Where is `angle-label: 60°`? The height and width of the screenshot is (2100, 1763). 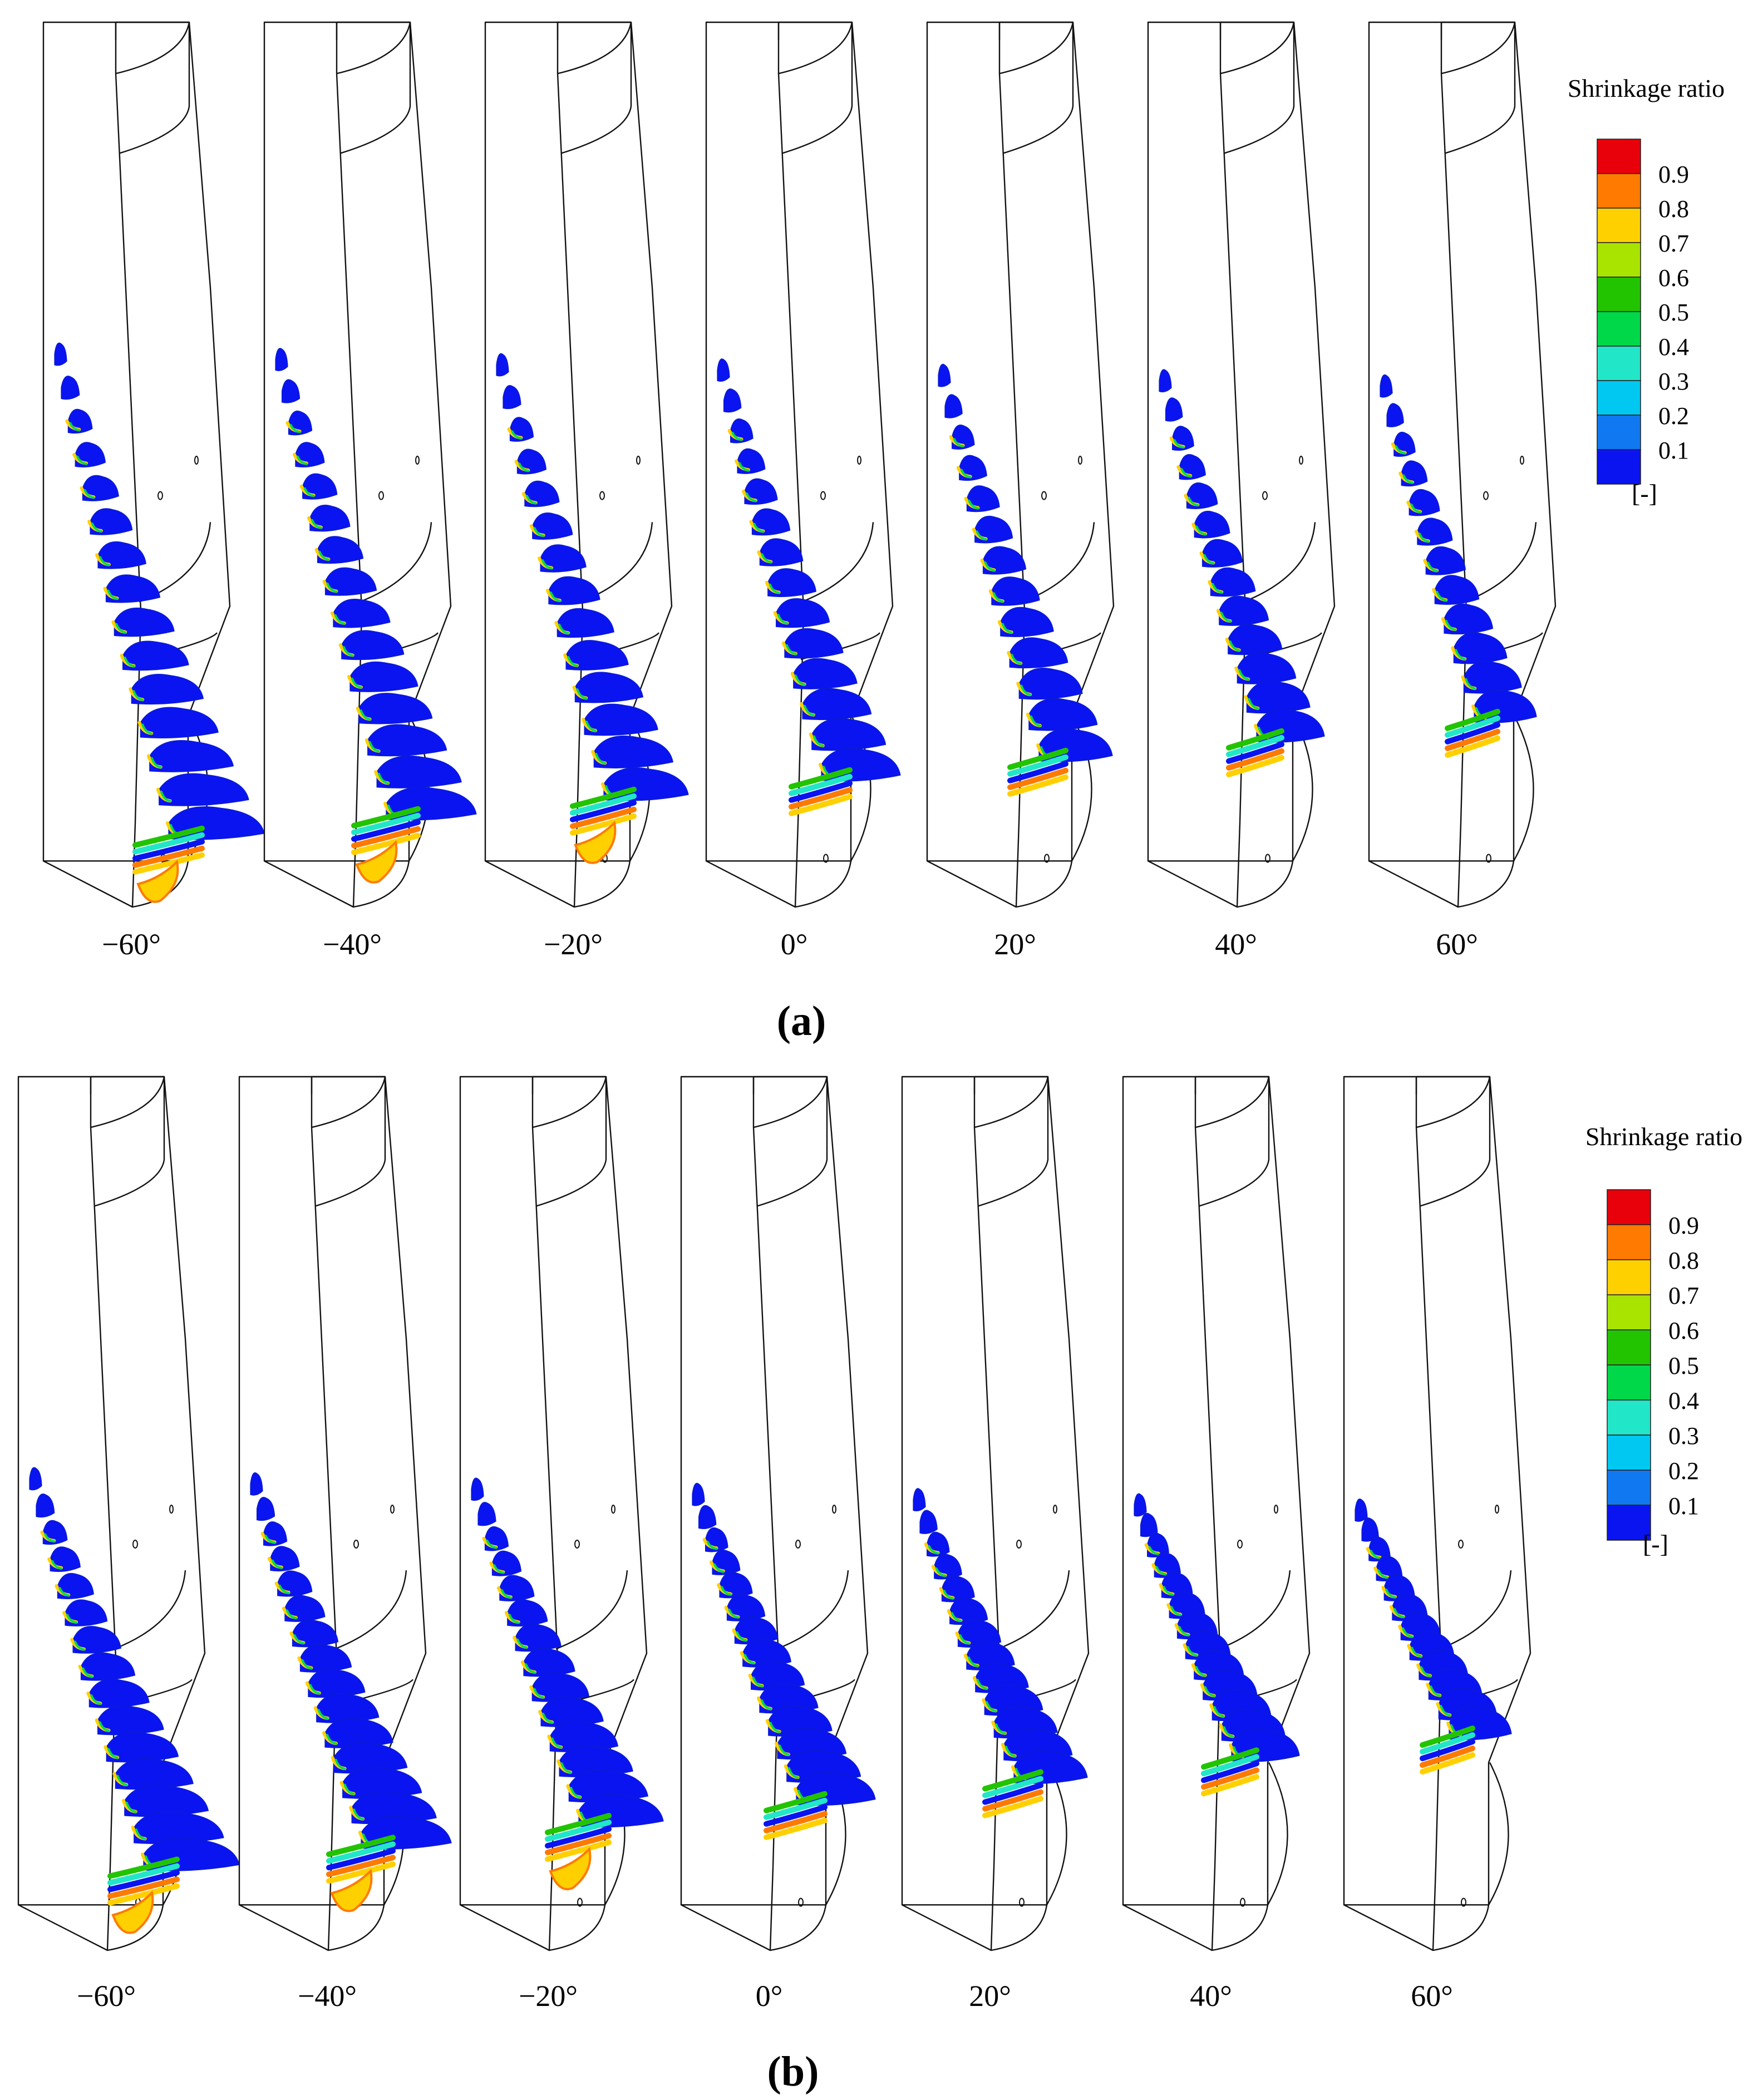
angle-label: 60° is located at coordinates (1457, 944).